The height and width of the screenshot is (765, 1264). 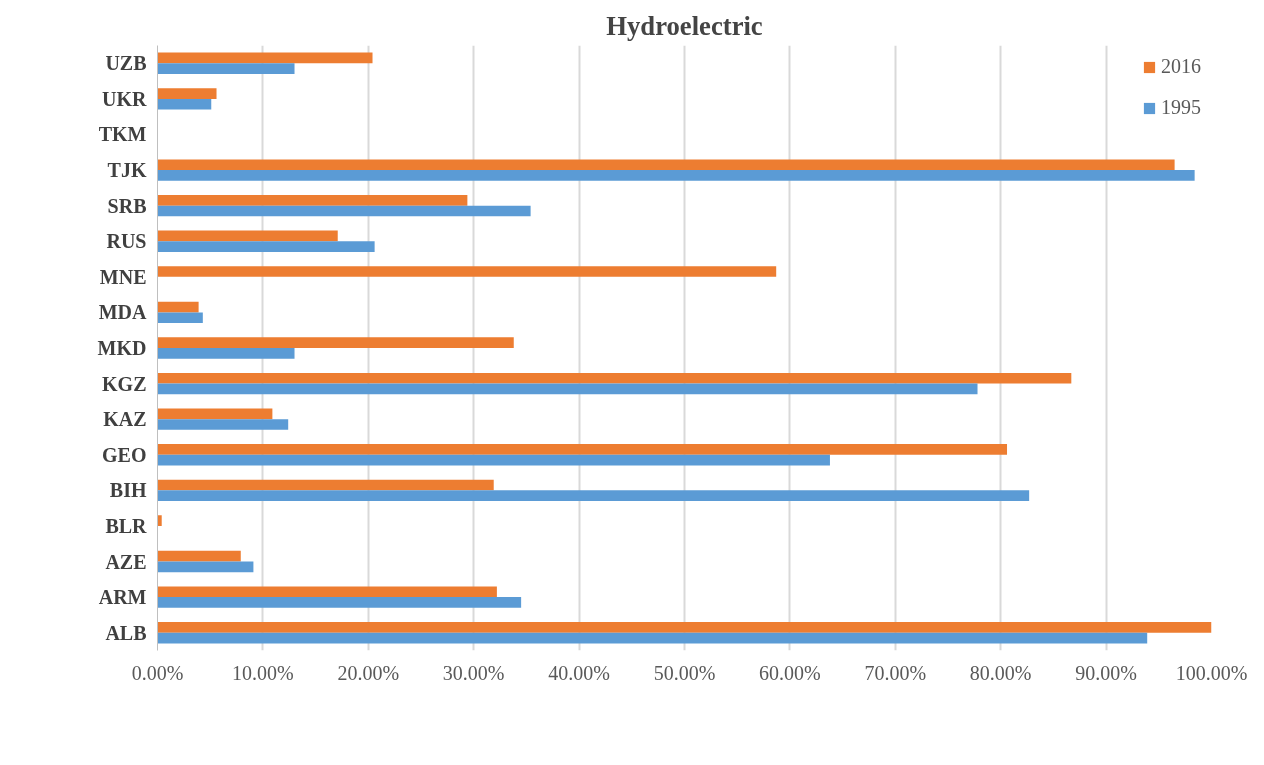 What do you see at coordinates (684, 672) in the screenshot?
I see `x-tick-label: 50.00%` at bounding box center [684, 672].